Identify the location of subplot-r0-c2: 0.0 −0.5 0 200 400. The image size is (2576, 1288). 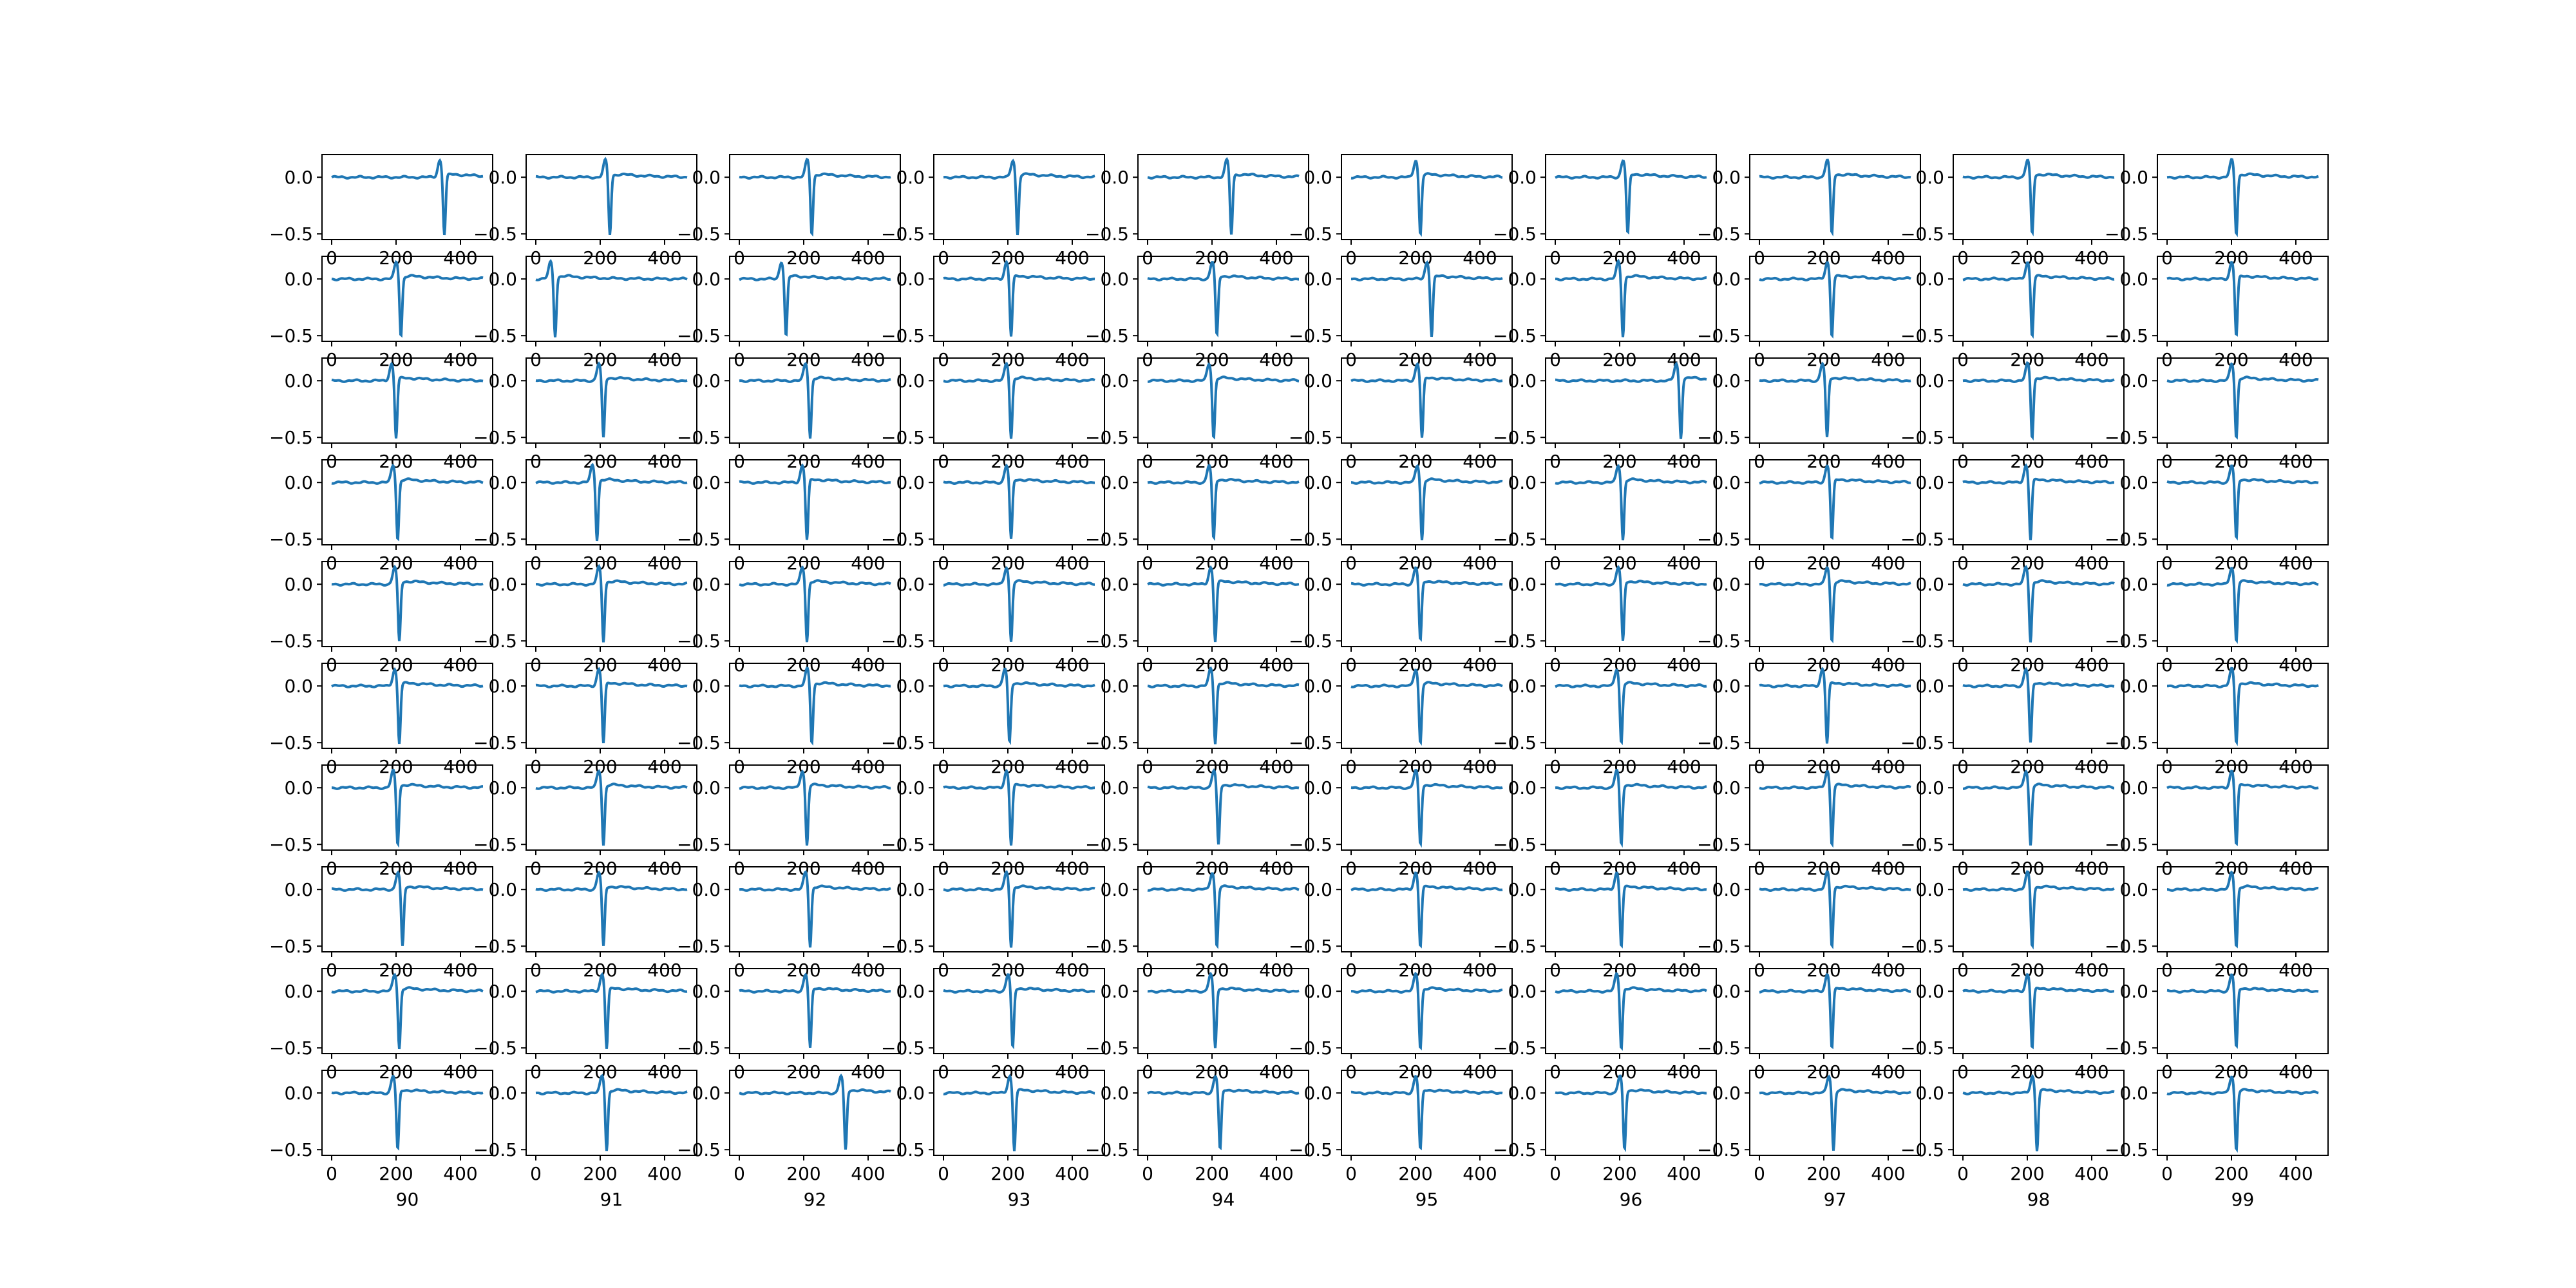
(789, 211).